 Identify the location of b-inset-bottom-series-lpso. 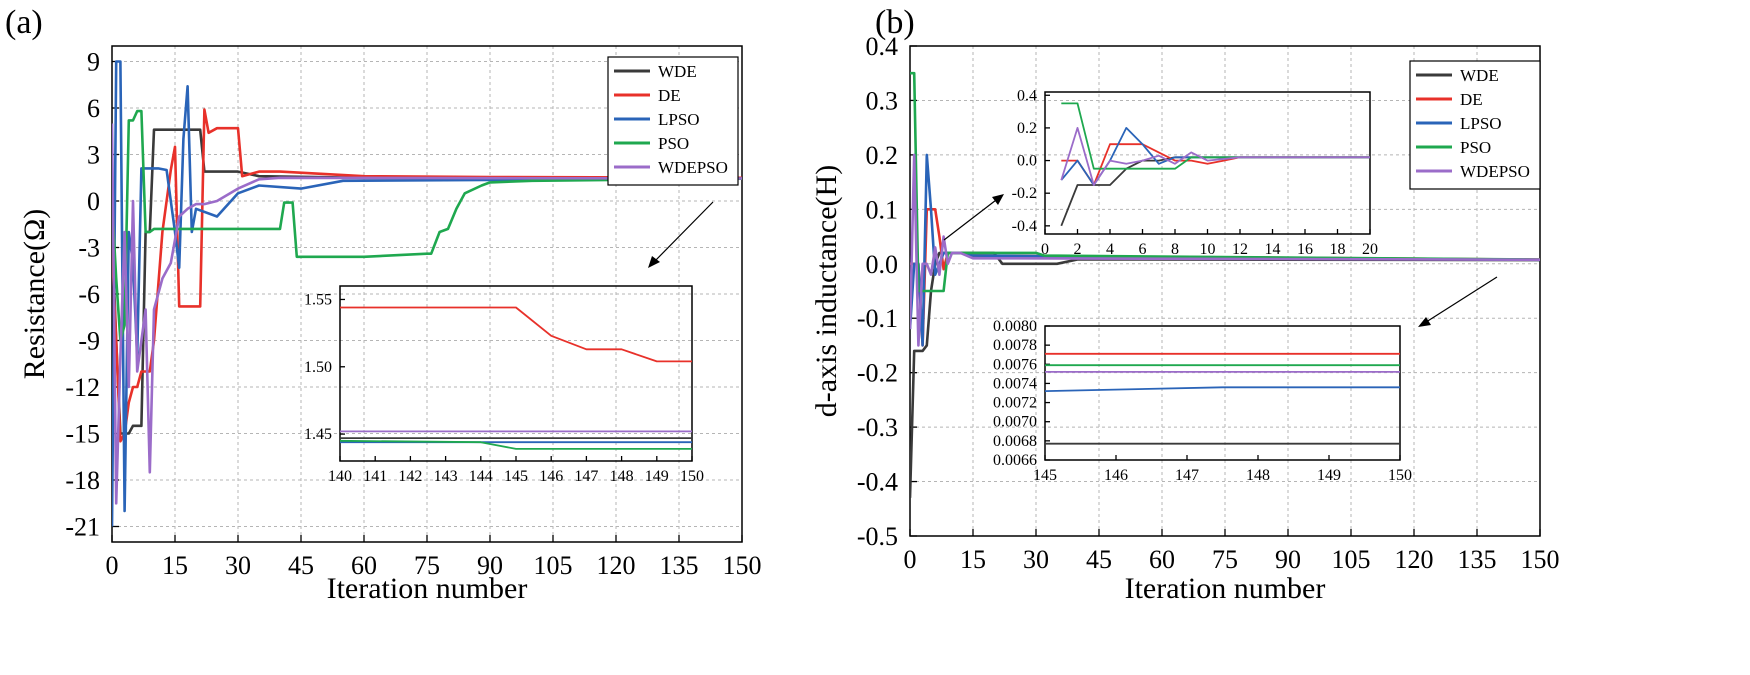
(1222, 389).